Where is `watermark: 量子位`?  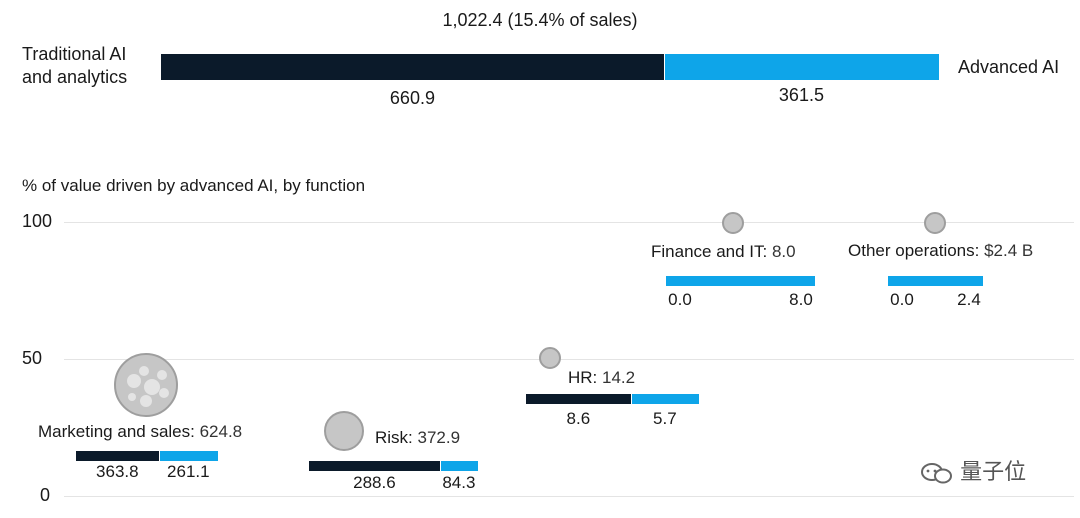
watermark: 量子位 is located at coordinates (973, 470).